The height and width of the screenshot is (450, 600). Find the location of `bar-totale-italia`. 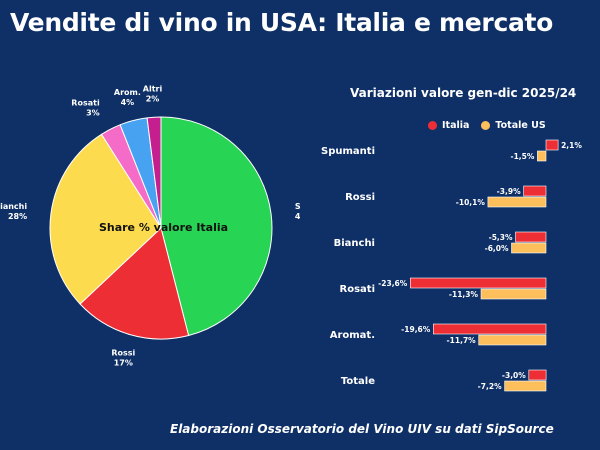

bar-totale-italia is located at coordinates (537, 375).